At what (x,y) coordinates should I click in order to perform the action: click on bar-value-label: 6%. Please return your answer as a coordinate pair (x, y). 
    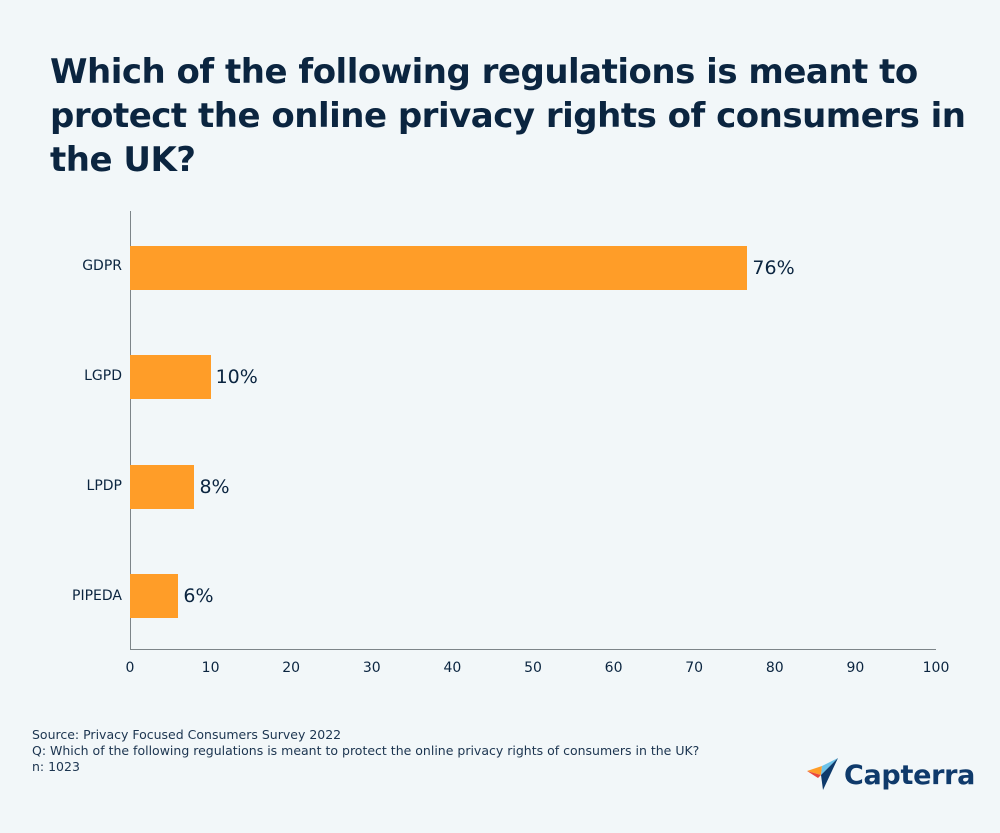
    Looking at the image, I should click on (198, 596).